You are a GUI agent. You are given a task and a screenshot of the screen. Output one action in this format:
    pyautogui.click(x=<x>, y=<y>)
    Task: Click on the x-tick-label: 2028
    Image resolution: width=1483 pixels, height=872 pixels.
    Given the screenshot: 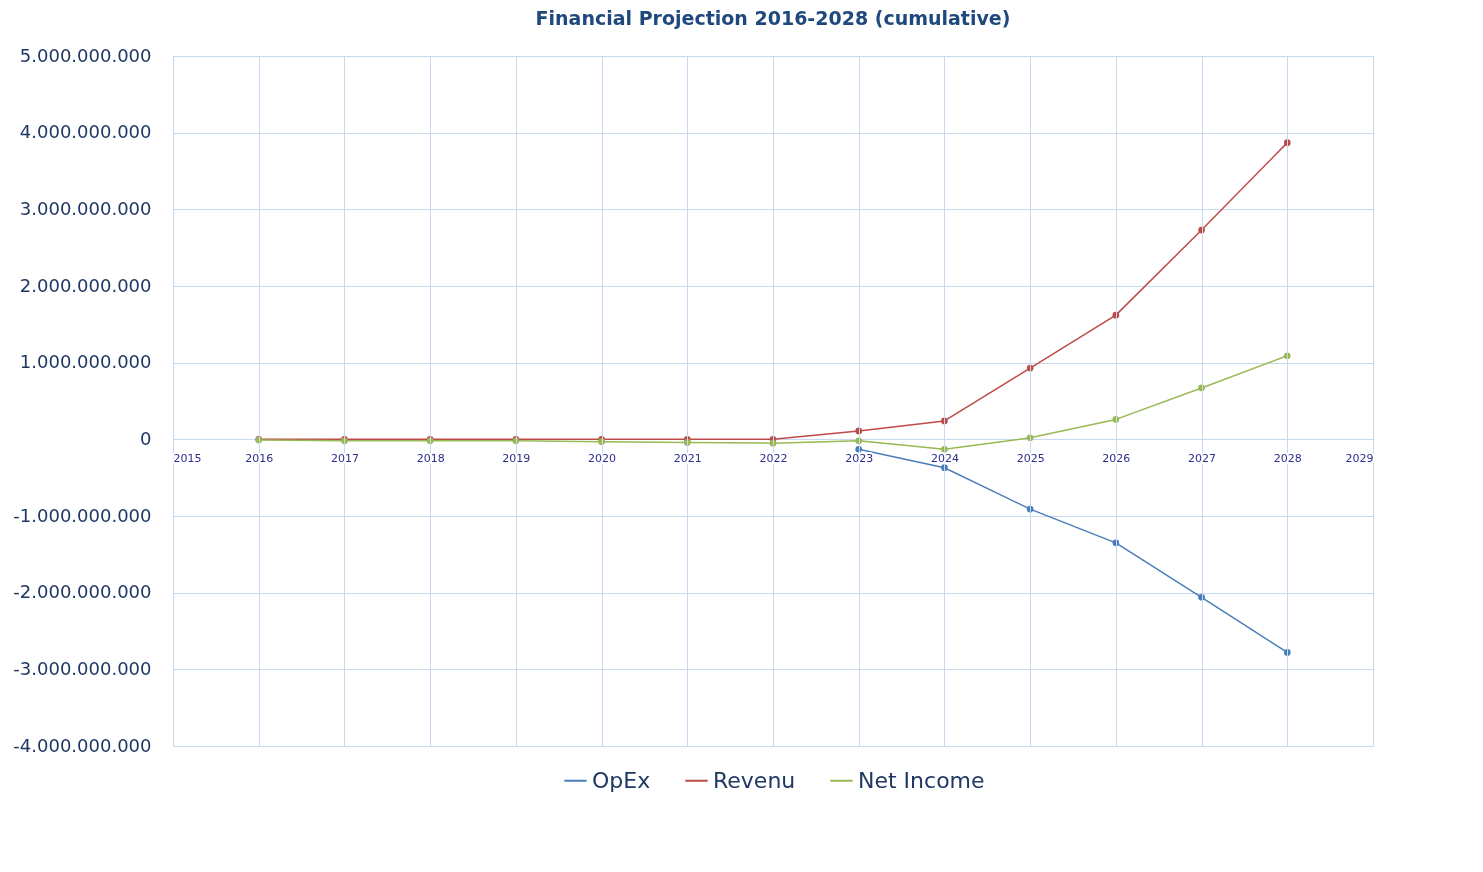 What is the action you would take?
    pyautogui.click(x=1287, y=458)
    